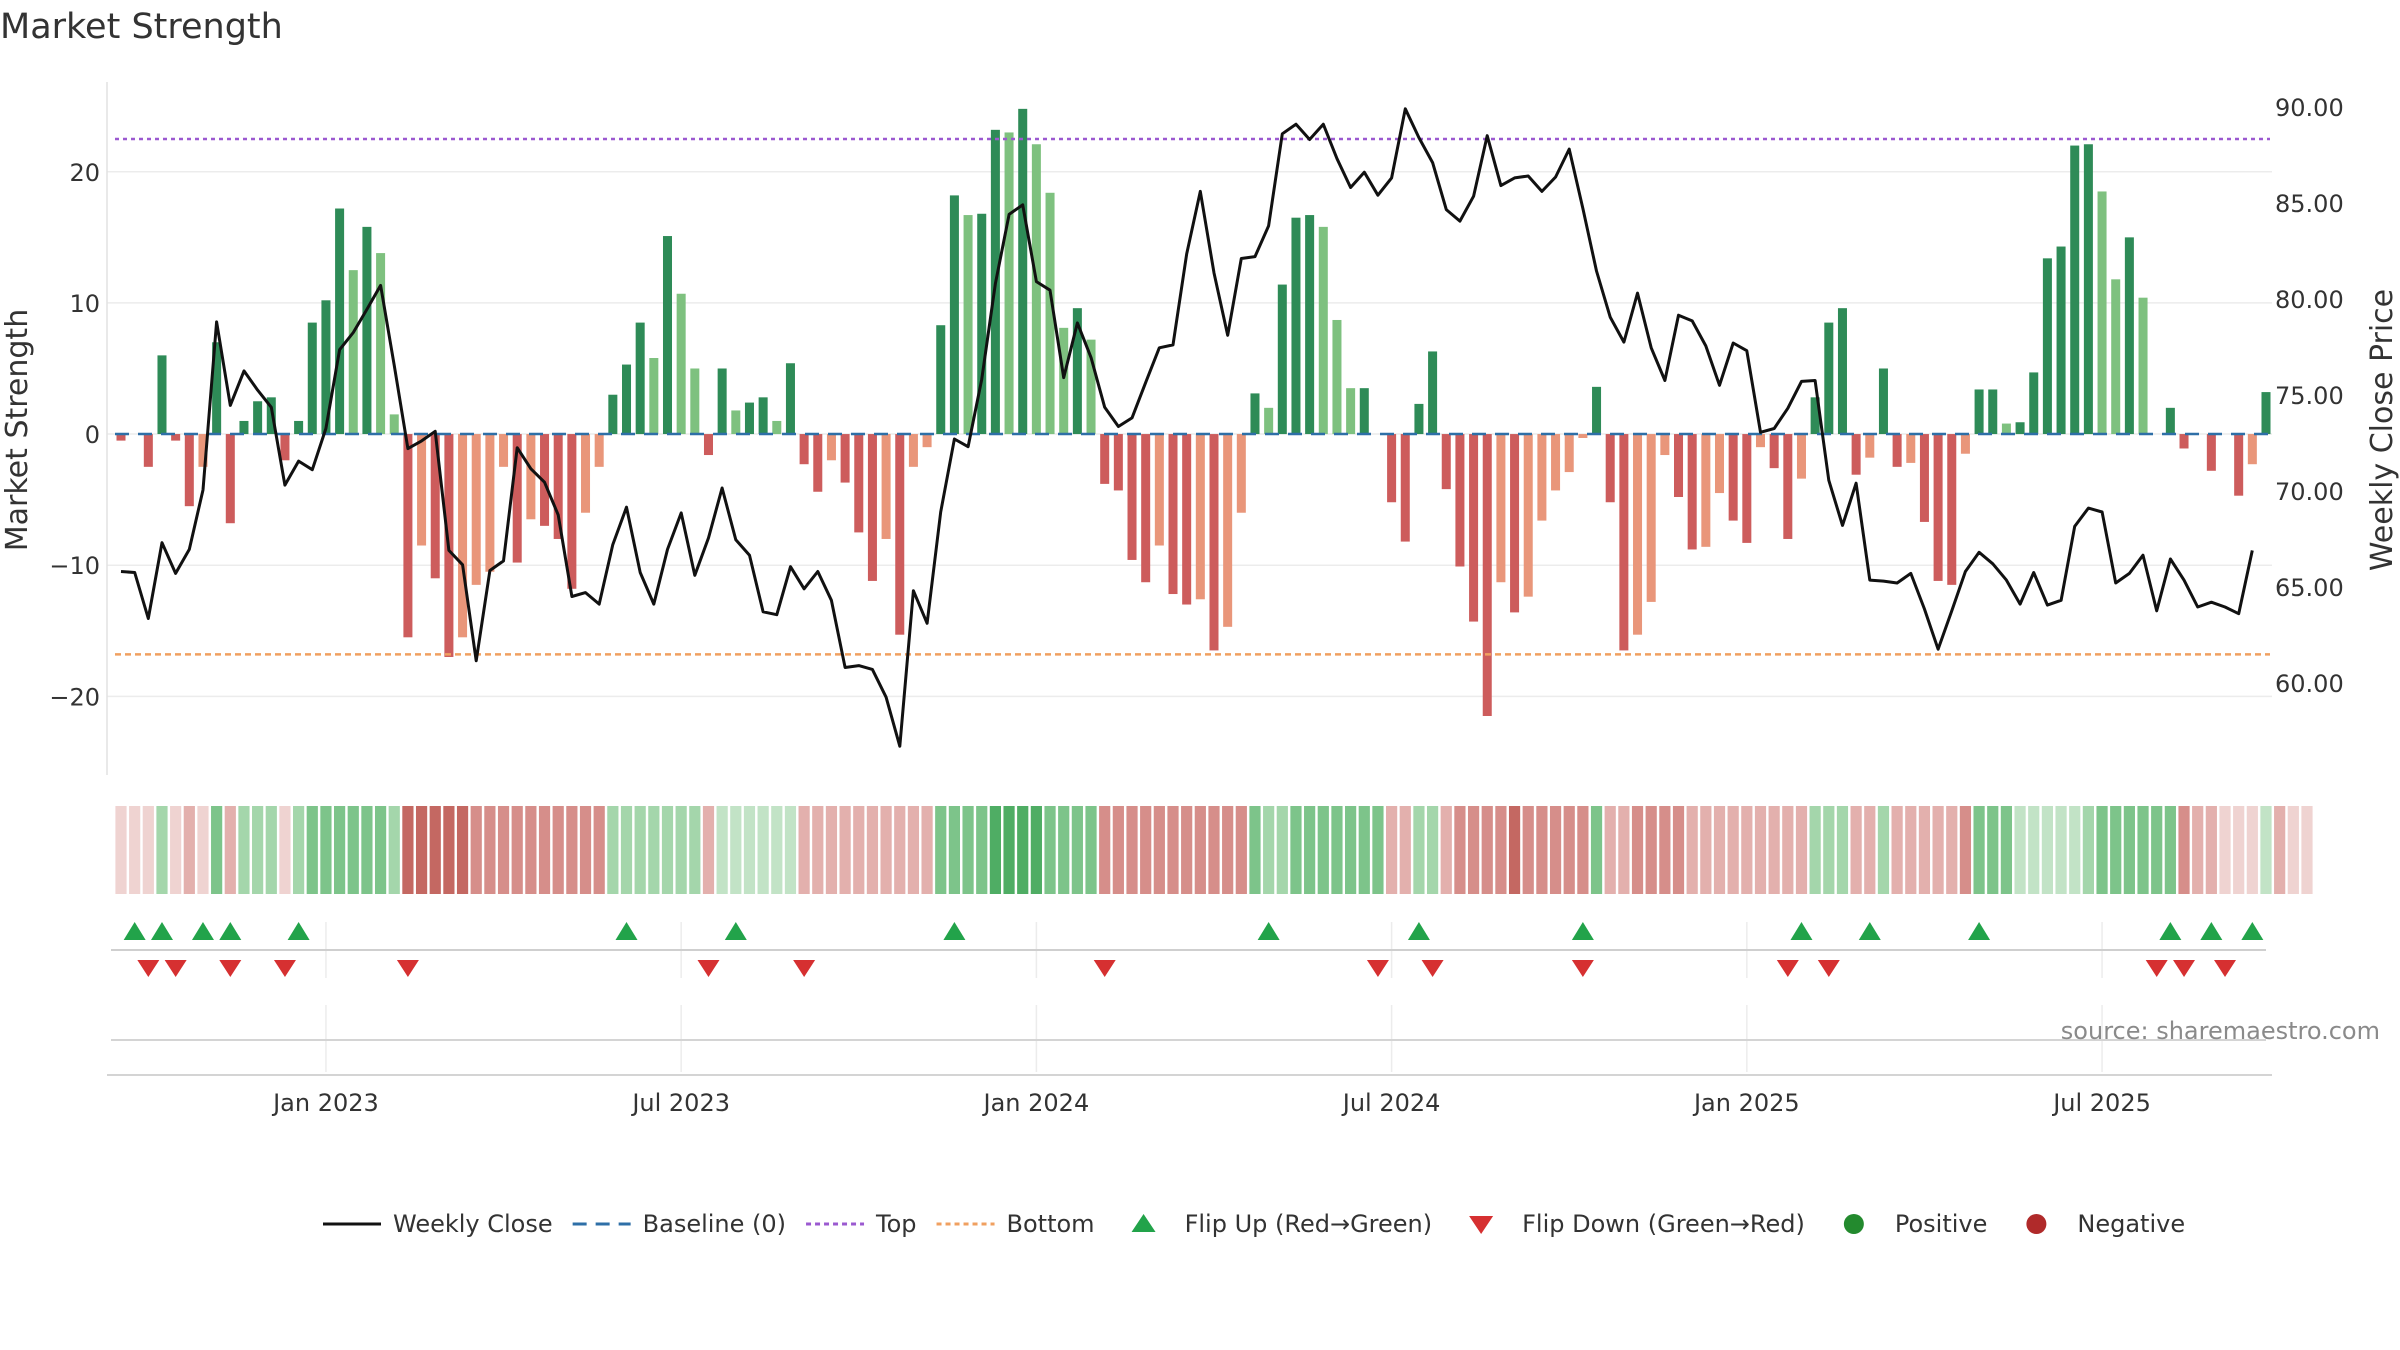 The image size is (2400, 1350). I want to click on right-tick-label: 80.00, so click(2309, 300).